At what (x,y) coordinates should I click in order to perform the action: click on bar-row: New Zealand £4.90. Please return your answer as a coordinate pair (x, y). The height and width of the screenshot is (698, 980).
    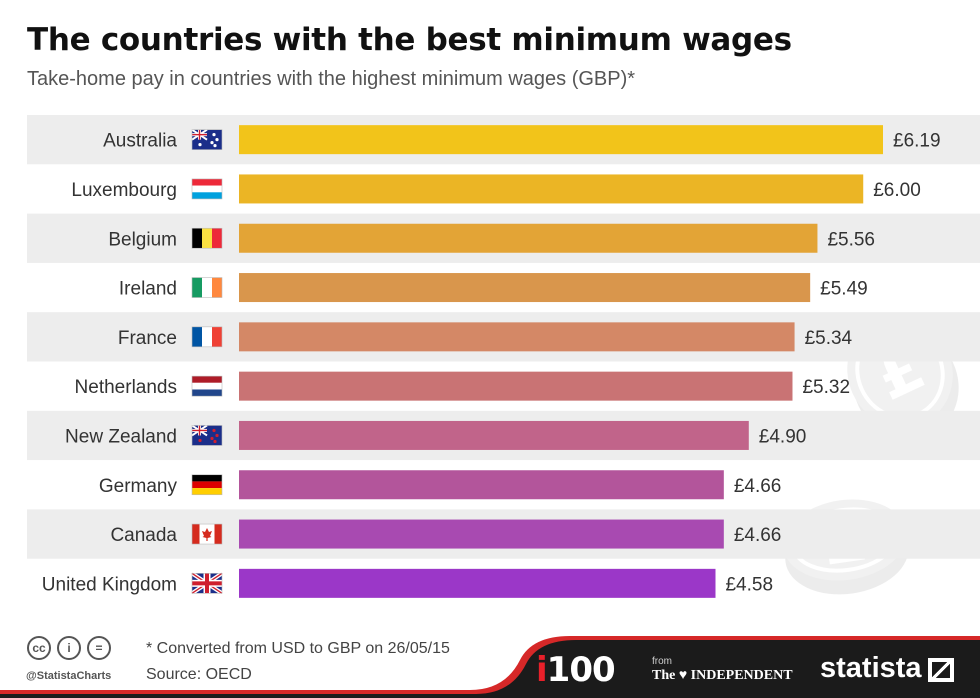
    Looking at the image, I should click on (503, 435).